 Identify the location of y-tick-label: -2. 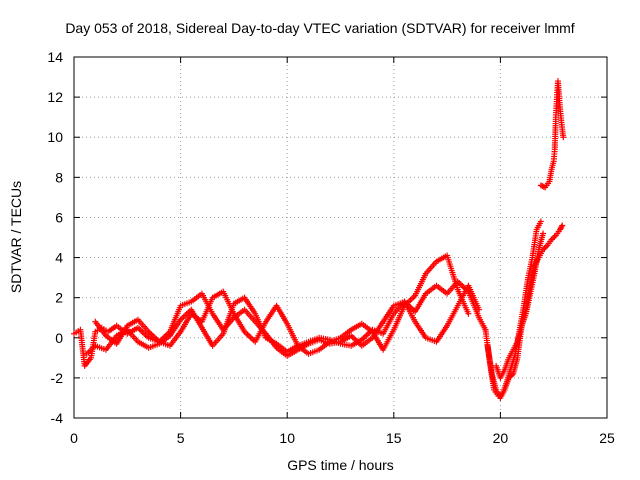
(57, 378).